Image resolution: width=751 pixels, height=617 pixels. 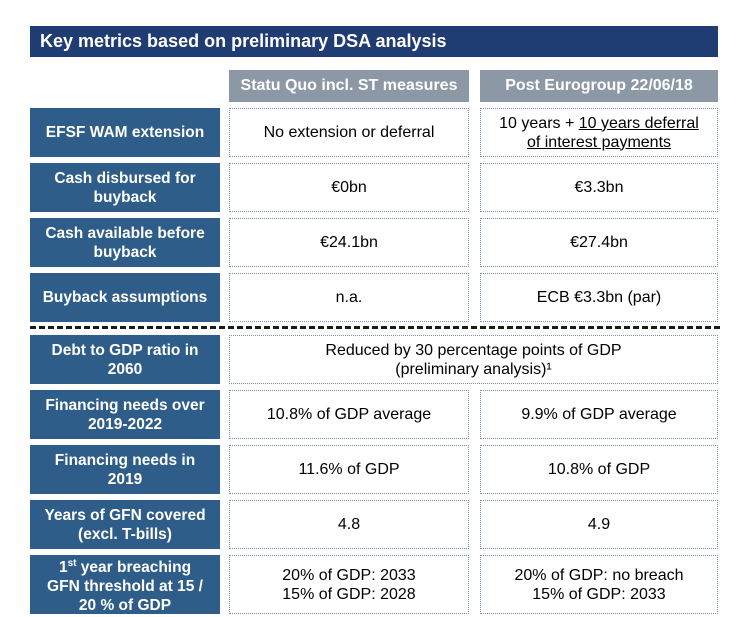 What do you see at coordinates (599, 575) in the screenshot?
I see `cell-line: 20% of GDP: no breach` at bounding box center [599, 575].